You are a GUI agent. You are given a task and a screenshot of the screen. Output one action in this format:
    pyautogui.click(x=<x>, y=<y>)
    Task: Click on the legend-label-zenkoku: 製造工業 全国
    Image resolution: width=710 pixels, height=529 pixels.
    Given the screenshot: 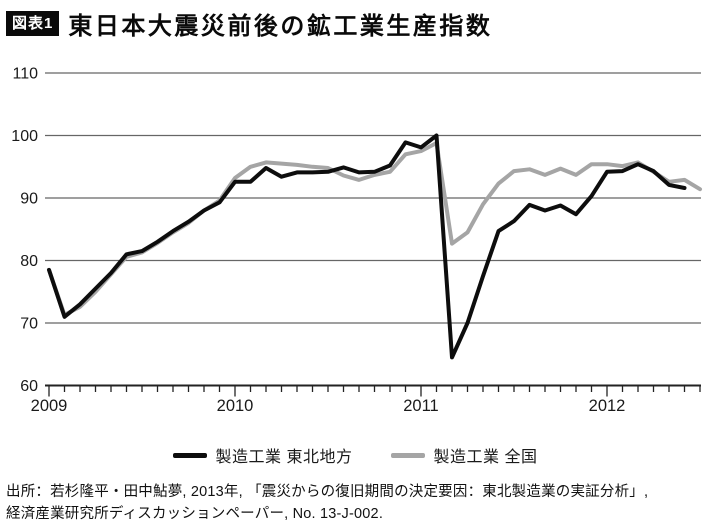 What is the action you would take?
    pyautogui.click(x=485, y=457)
    